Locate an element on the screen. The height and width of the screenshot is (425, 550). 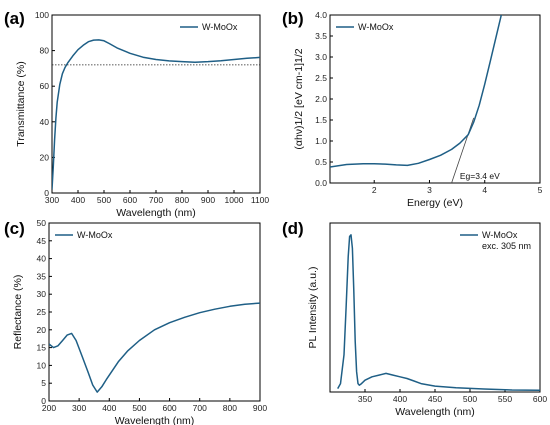
y-tick-label: 1.5 is located at coordinates (321, 120).